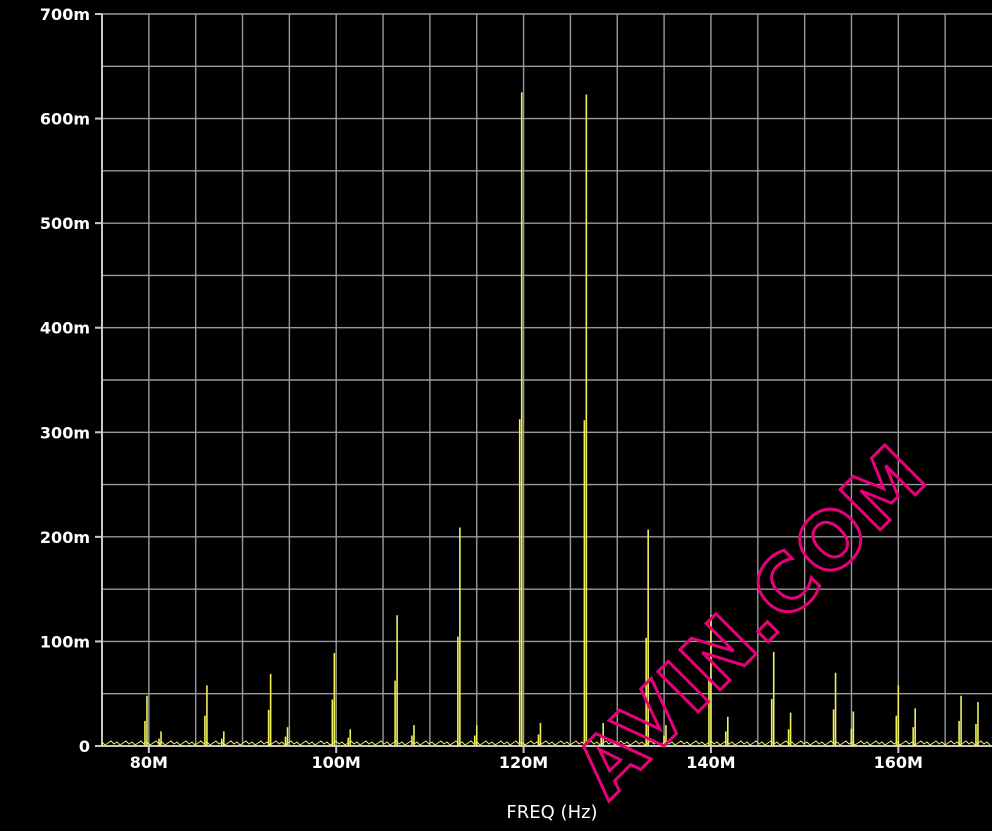 This screenshot has height=831, width=992. I want to click on y-tick-label: 300m, so click(65, 432).